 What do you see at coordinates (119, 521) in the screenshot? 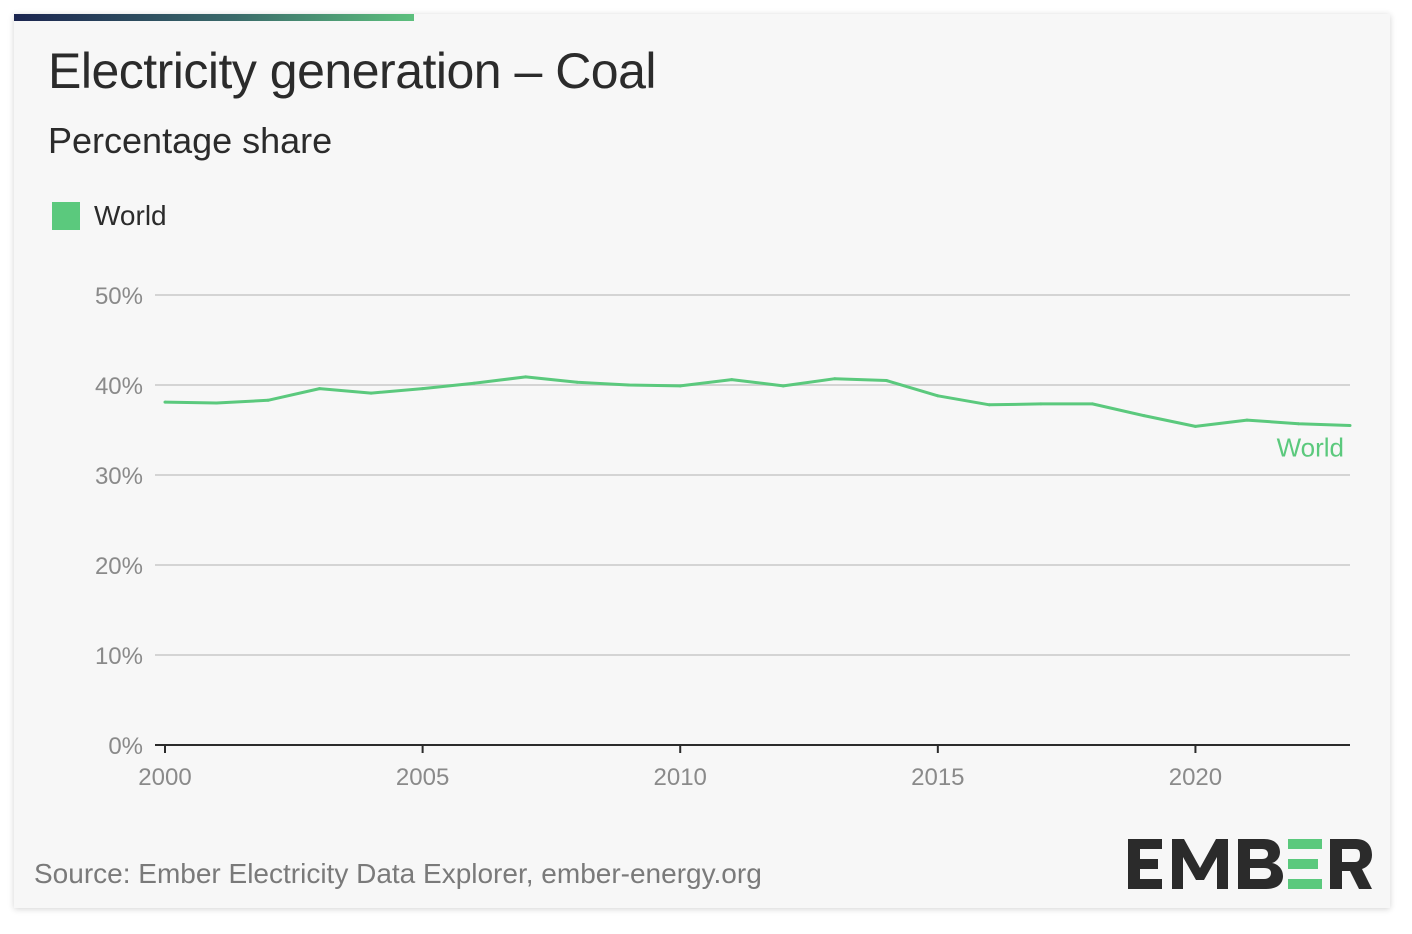
I see `y-axis-ticks: 0% 10% 20% 30% 40% 50%` at bounding box center [119, 521].